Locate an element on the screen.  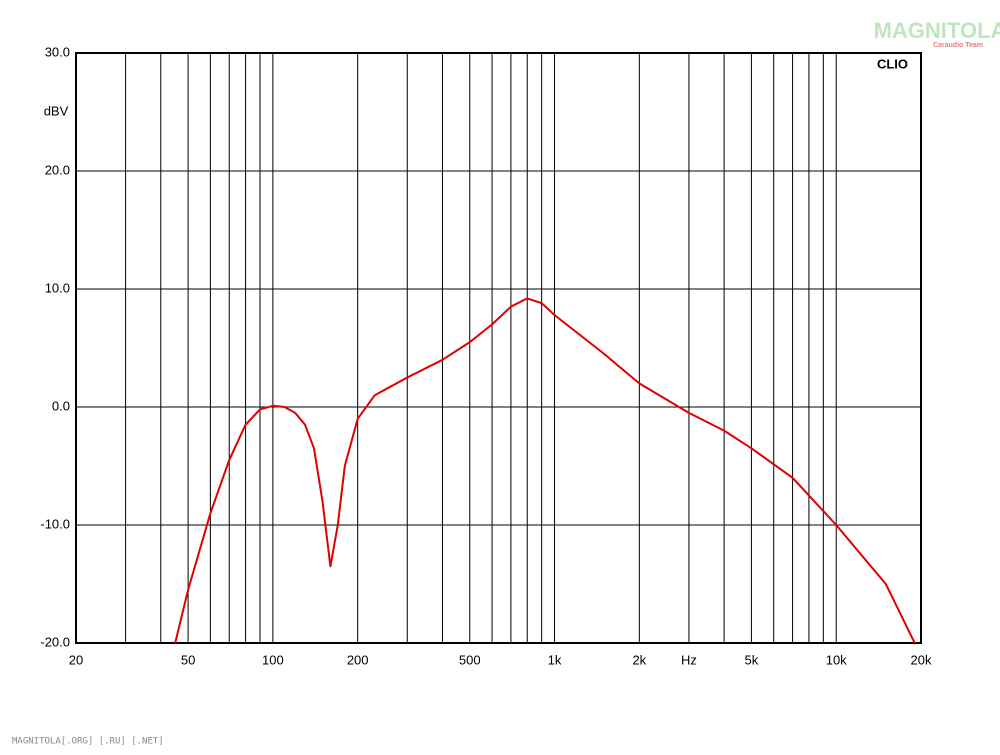
y-axis-label: dBV is located at coordinates (56, 110).